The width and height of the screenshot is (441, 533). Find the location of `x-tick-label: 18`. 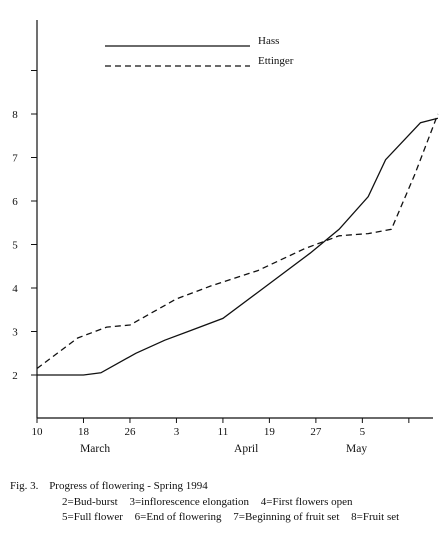

x-tick-label: 18 is located at coordinates (84, 432).